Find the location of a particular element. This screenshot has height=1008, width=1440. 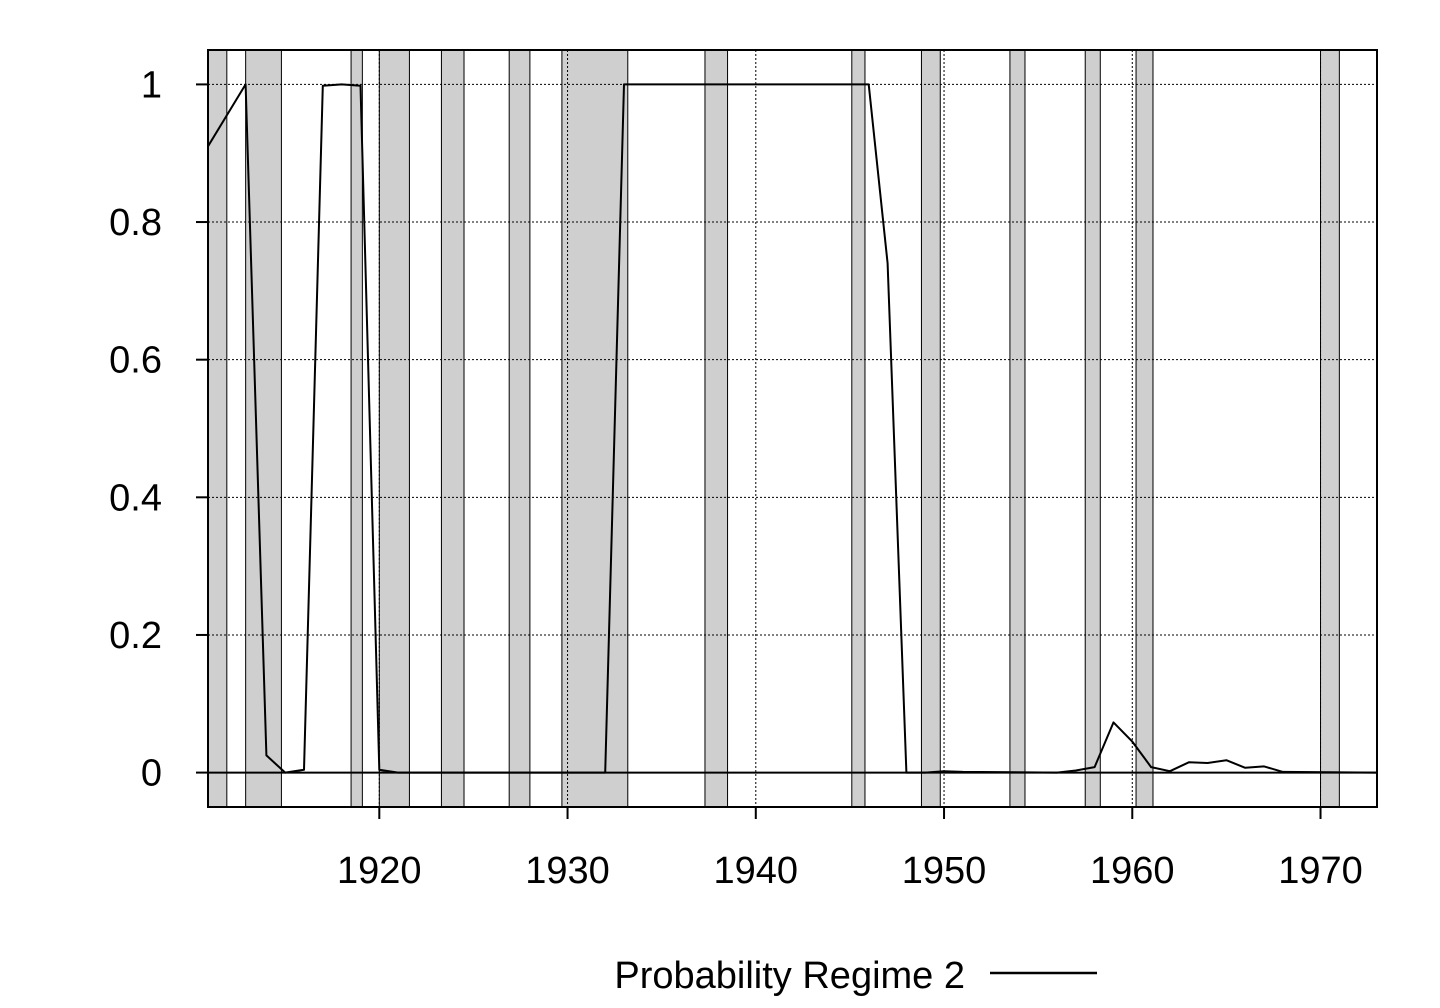

x-tick-label: 1950 is located at coordinates (944, 871).